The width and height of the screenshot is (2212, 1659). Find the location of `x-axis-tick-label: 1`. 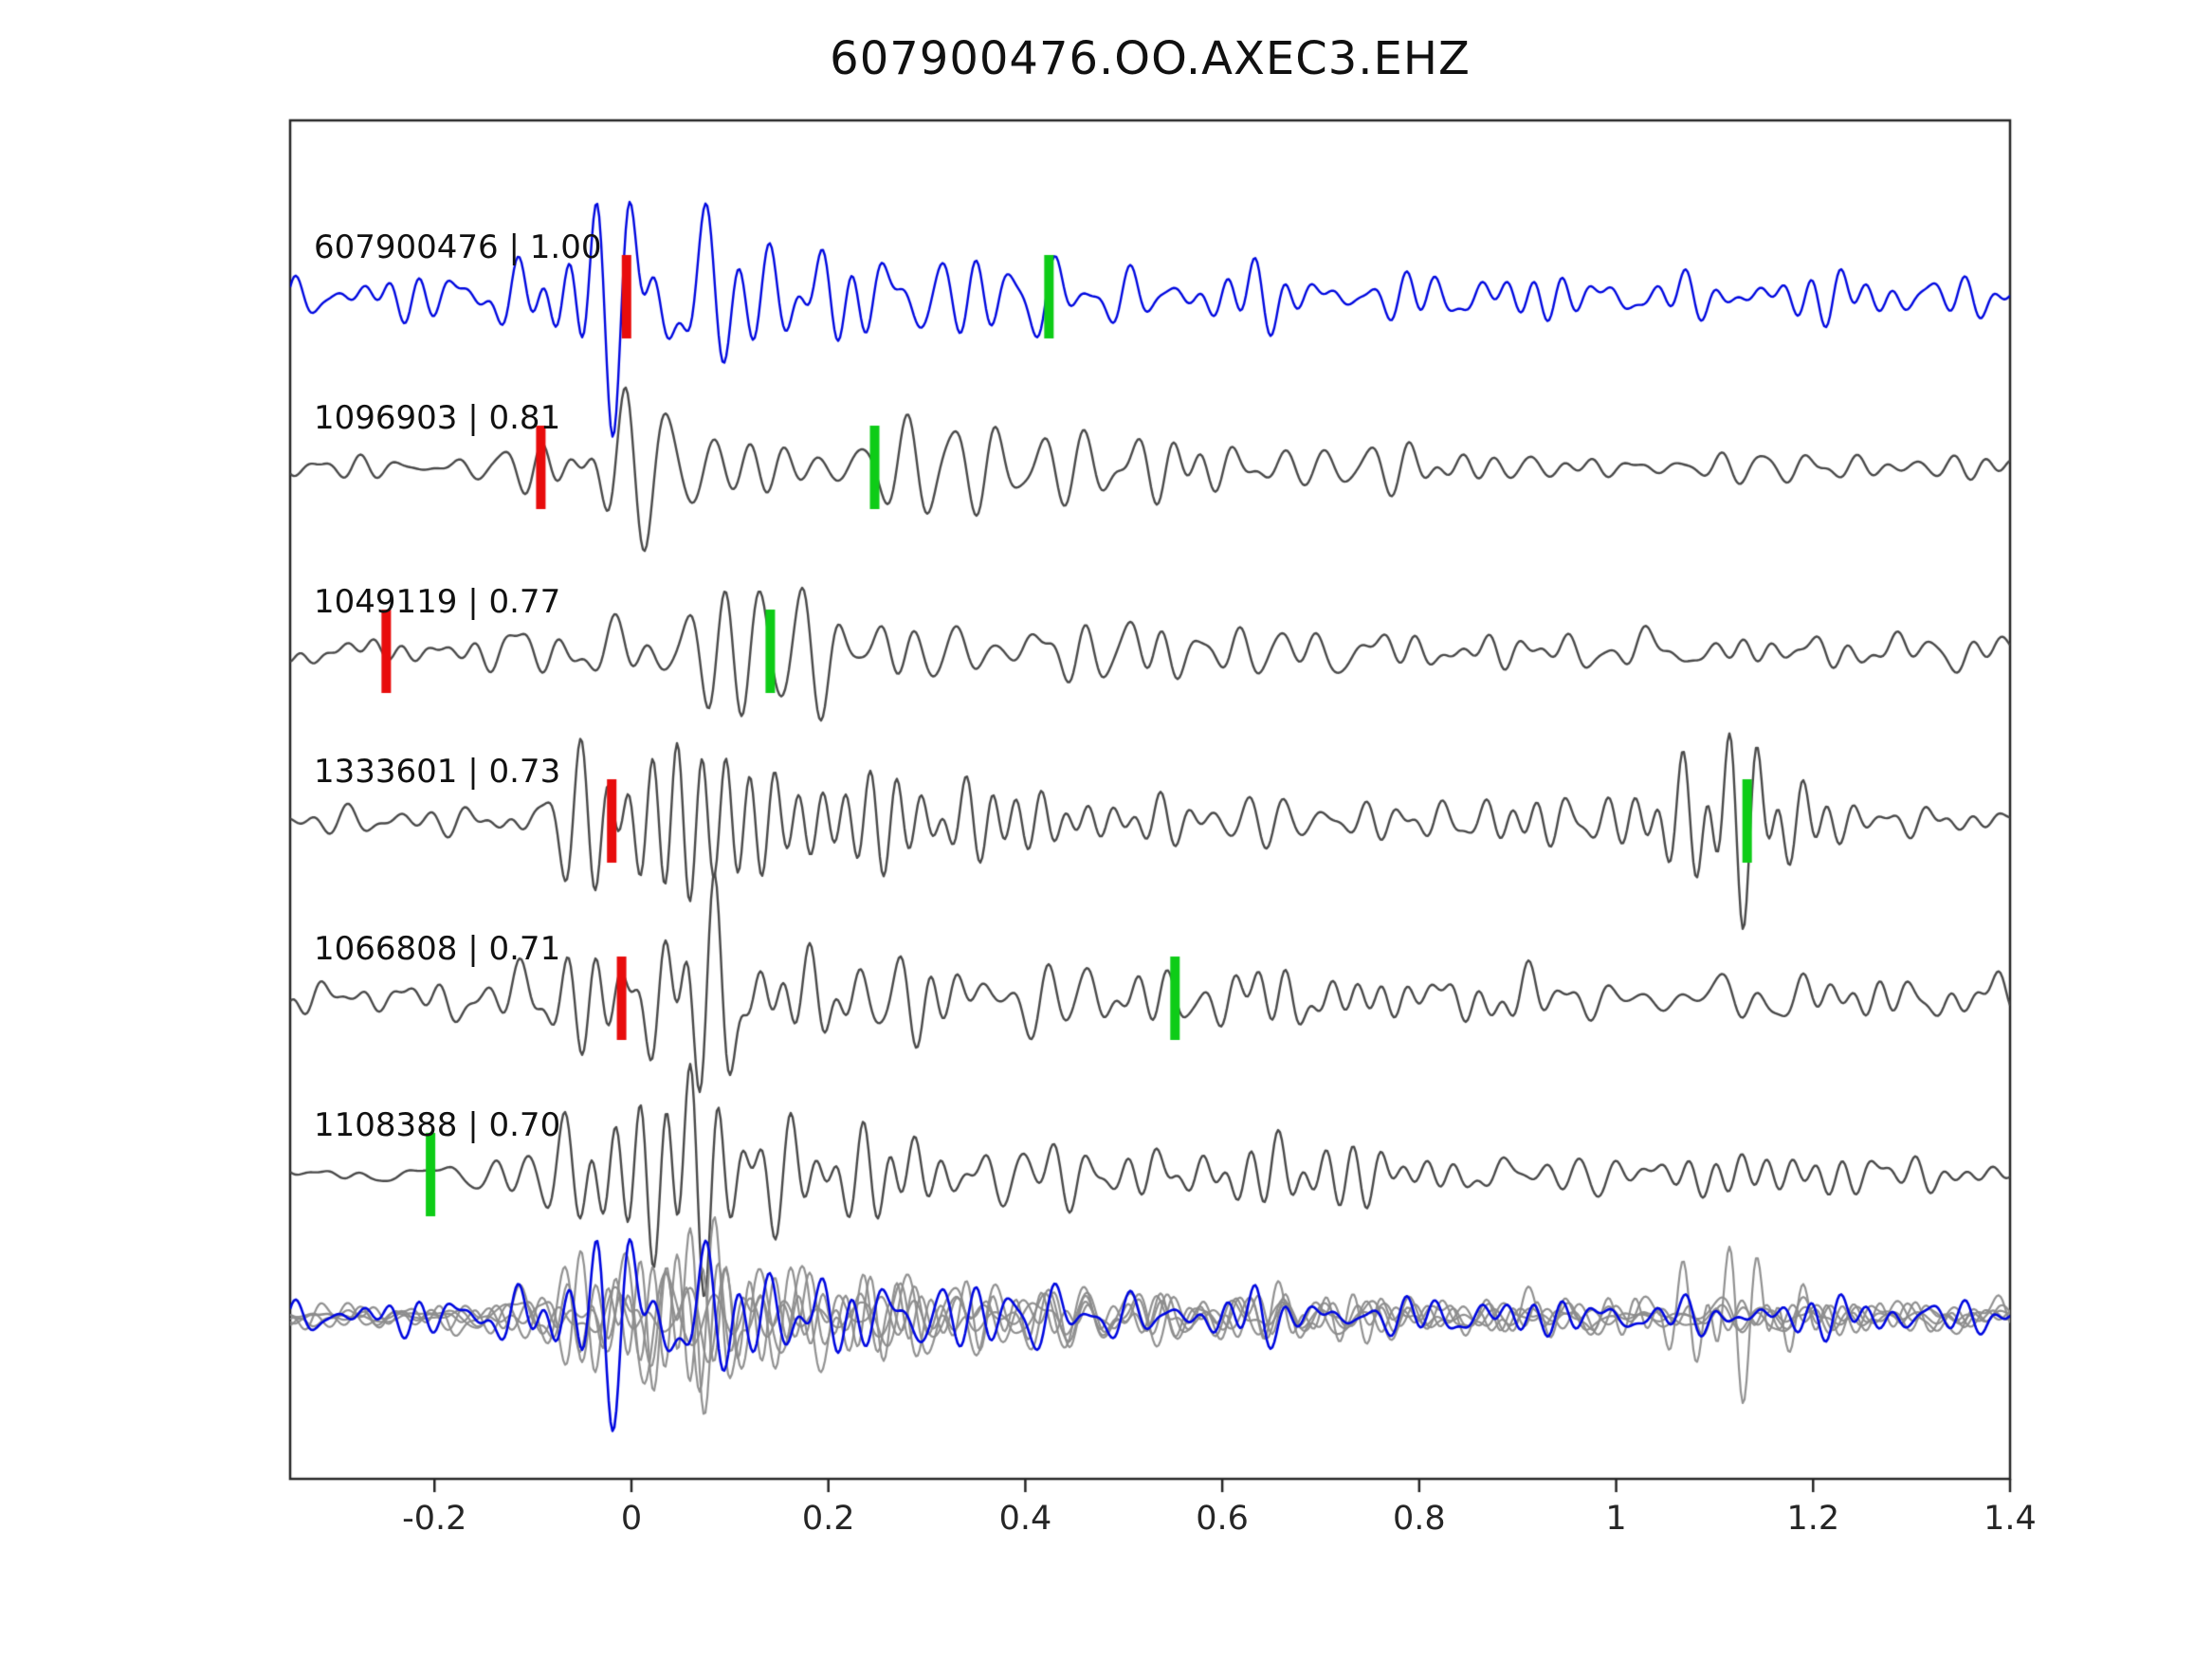

x-axis-tick-label: 1 is located at coordinates (1616, 1519).